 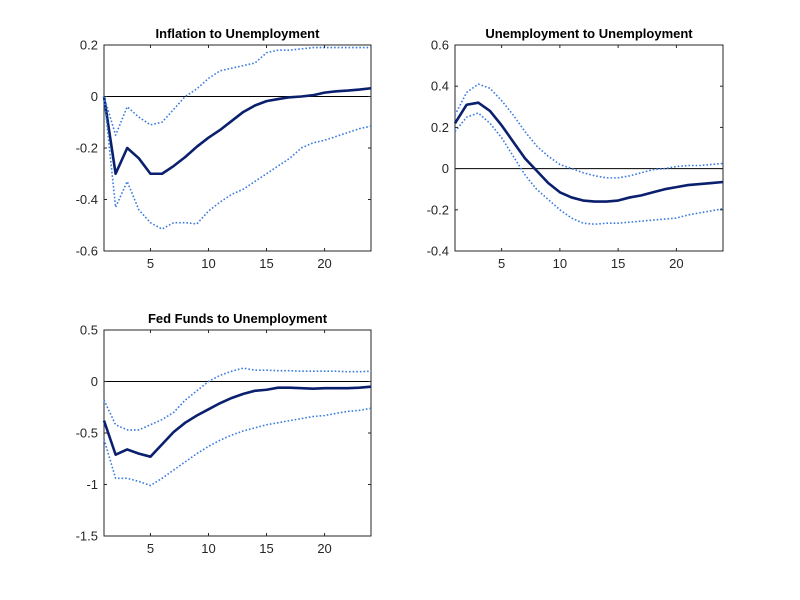 What do you see at coordinates (238, 33) in the screenshot?
I see `chart-title: Inflation to Unemployment` at bounding box center [238, 33].